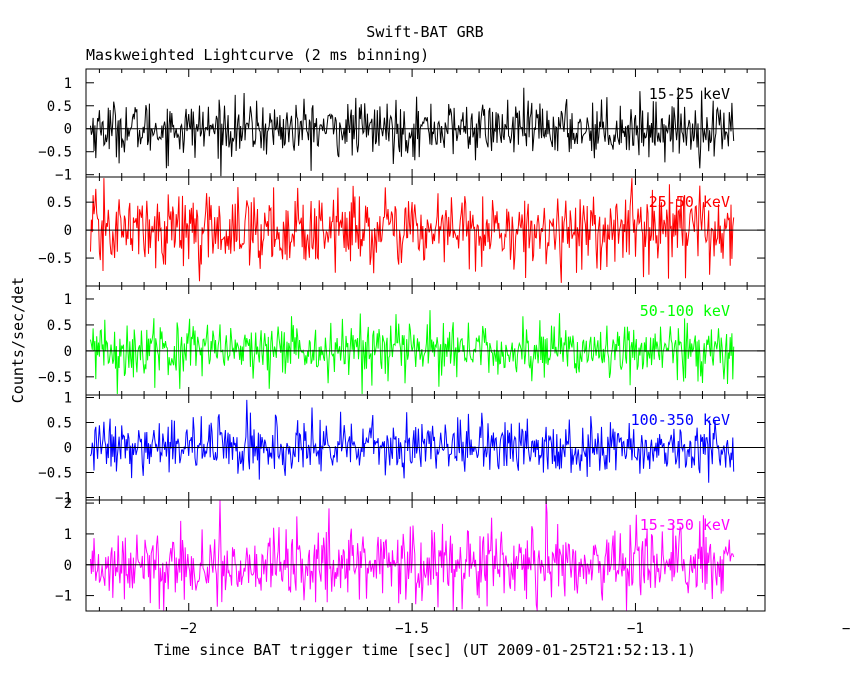 This screenshot has height=680, width=850. I want to click on panel-label: 100-350 keV, so click(680, 420).